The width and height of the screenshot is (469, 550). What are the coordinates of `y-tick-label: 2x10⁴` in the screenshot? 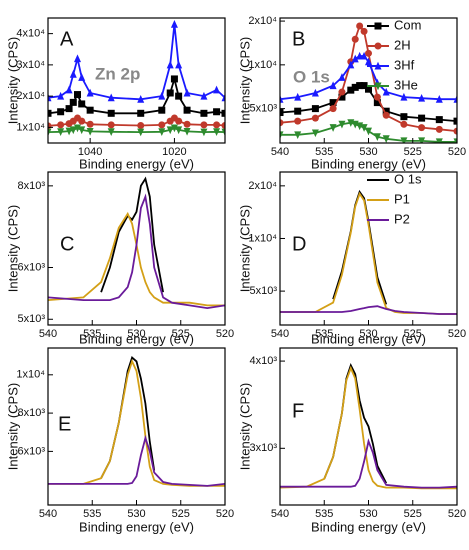 It's located at (262, 21).